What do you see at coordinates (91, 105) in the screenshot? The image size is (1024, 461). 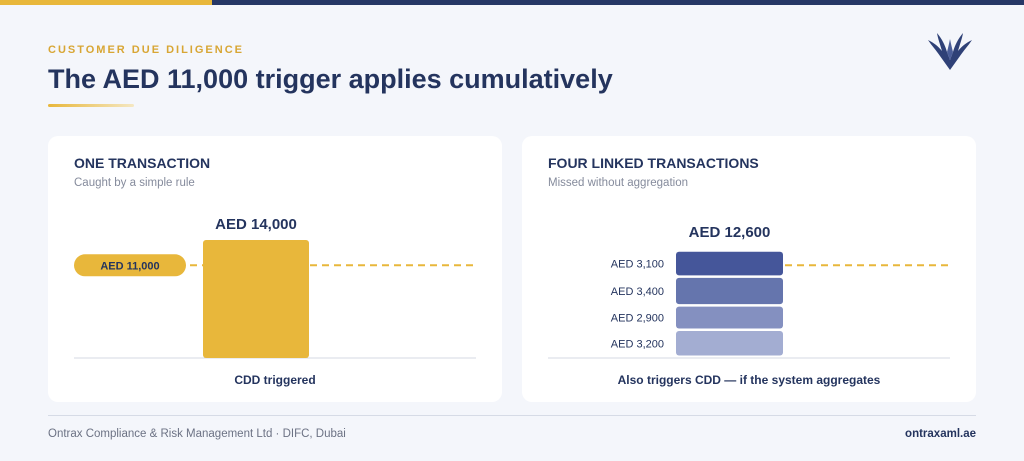 I see `title-underline` at bounding box center [91, 105].